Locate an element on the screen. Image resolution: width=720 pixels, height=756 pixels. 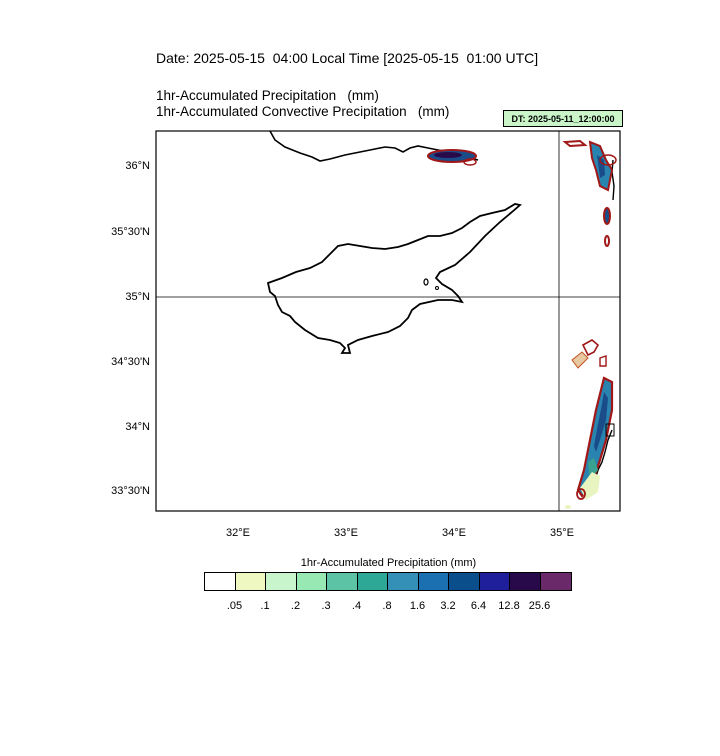
lat-label-35-30n: 35°30'N is located at coordinates (130, 232).